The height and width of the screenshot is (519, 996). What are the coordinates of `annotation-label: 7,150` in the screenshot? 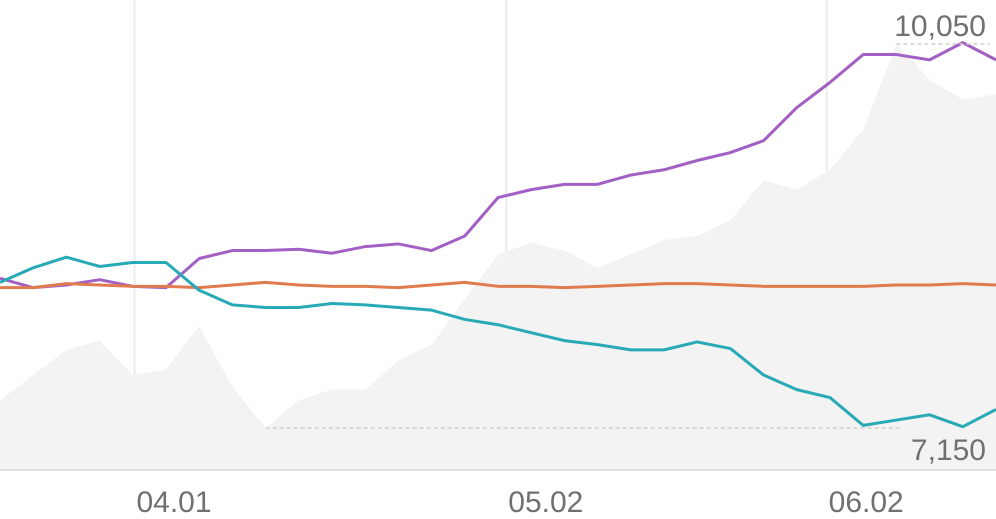 It's located at (948, 450).